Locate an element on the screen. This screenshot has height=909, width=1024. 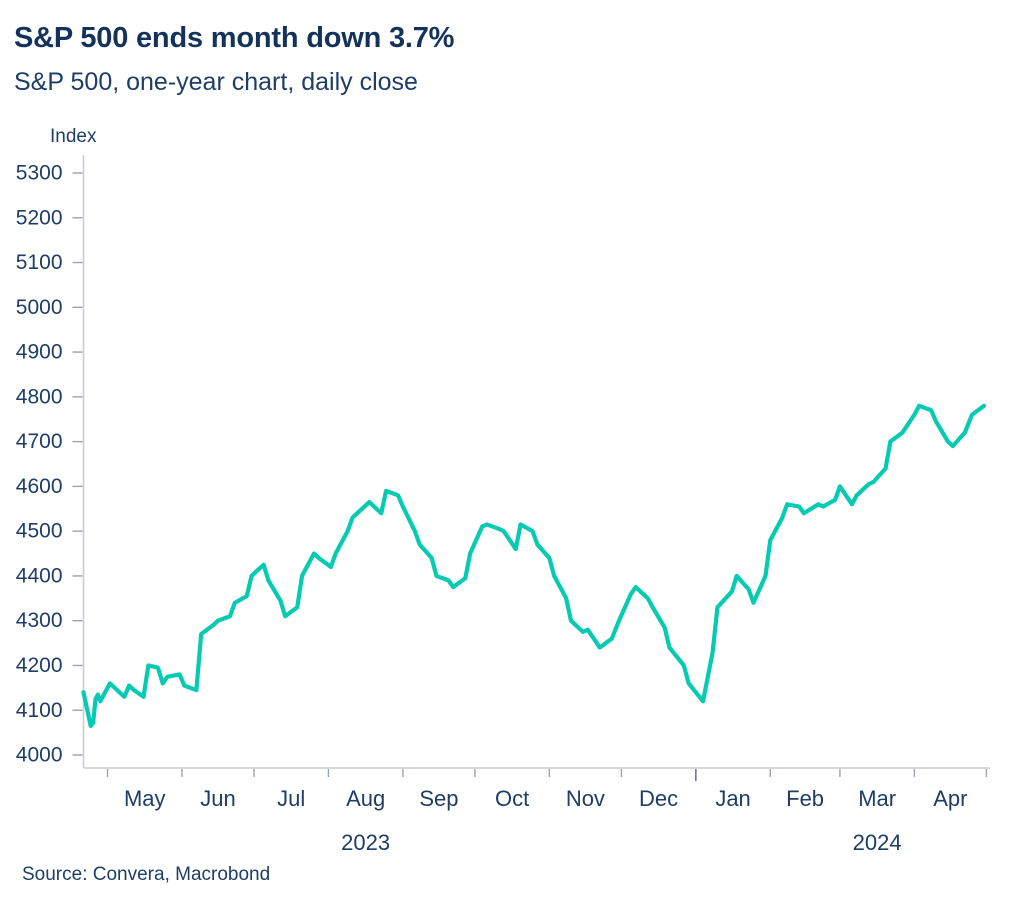
x-tick-label: Apr is located at coordinates (950, 798).